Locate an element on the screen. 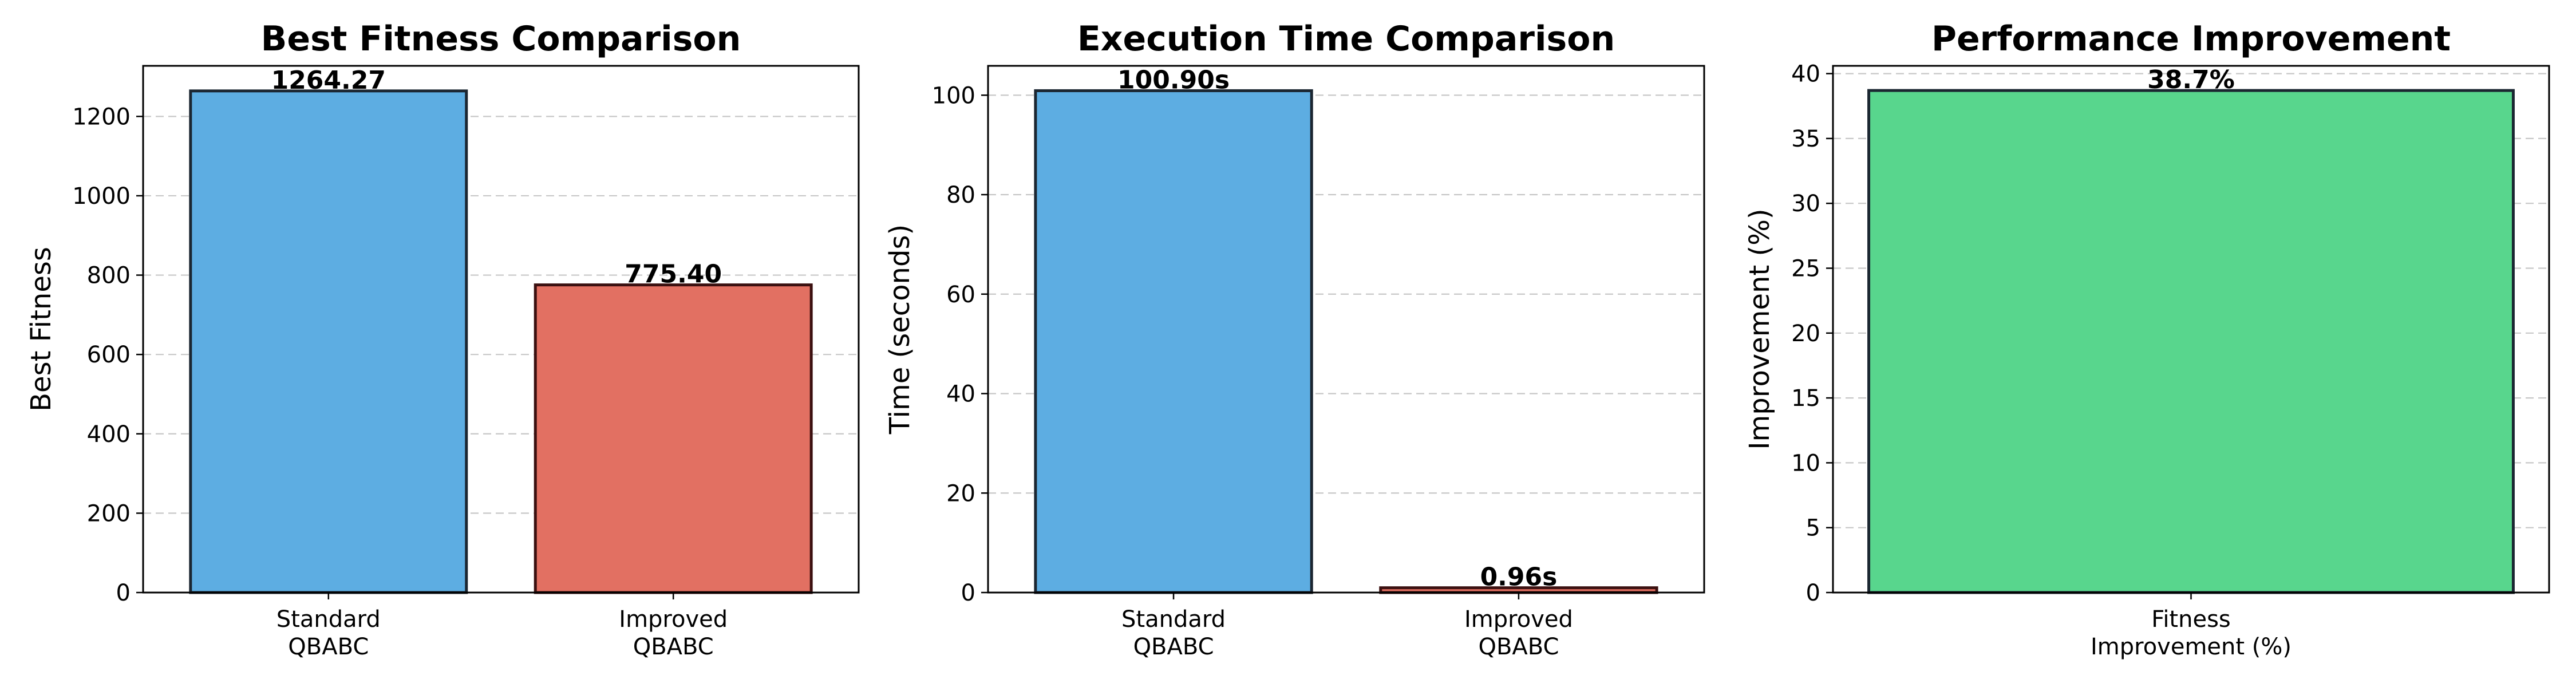 This screenshot has width=2576, height=687. best-fitness-ytick-label-5: 1000 is located at coordinates (101, 196).